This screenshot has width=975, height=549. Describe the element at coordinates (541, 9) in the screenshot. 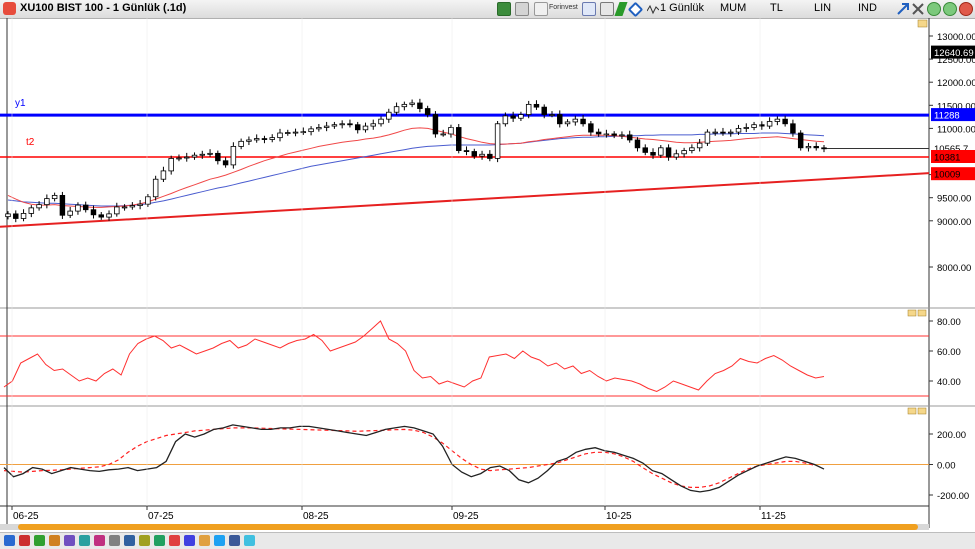

I see `forinvest-logo-icon` at that location.